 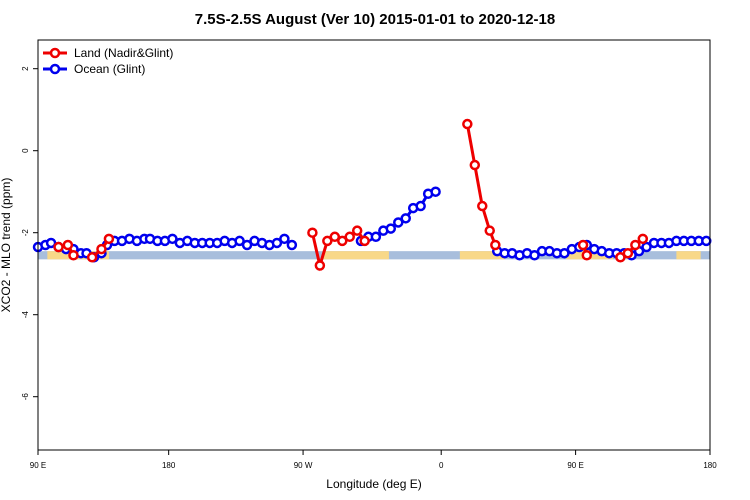 I want to click on x-axis-label: Longitude (deg E), so click(x=373, y=484).